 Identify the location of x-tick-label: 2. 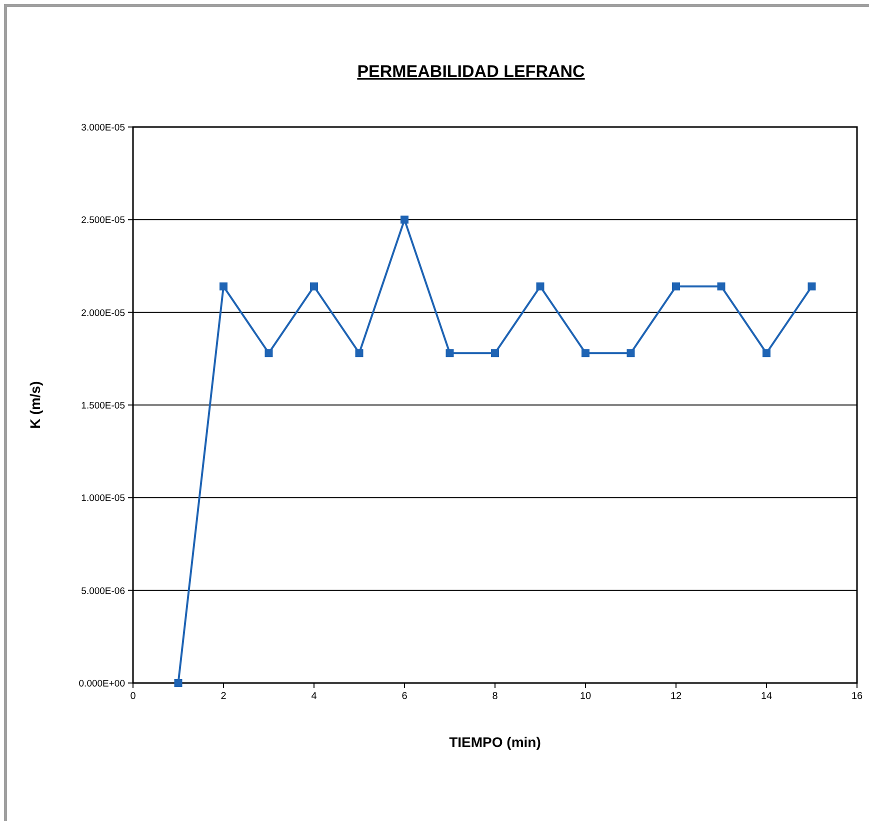
(223, 696).